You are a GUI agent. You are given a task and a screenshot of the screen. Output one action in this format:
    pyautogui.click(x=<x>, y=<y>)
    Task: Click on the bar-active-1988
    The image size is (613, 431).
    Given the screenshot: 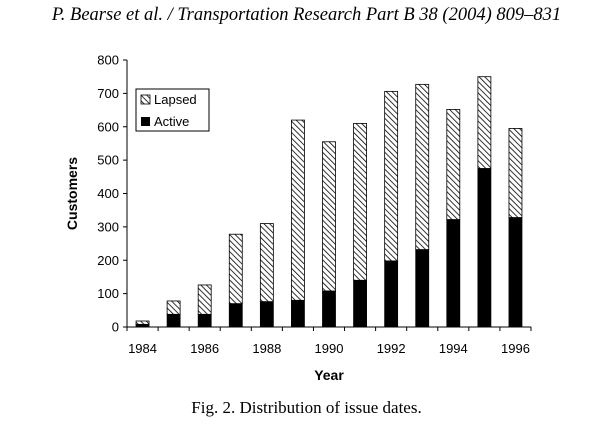 What is the action you would take?
    pyautogui.click(x=266, y=314)
    